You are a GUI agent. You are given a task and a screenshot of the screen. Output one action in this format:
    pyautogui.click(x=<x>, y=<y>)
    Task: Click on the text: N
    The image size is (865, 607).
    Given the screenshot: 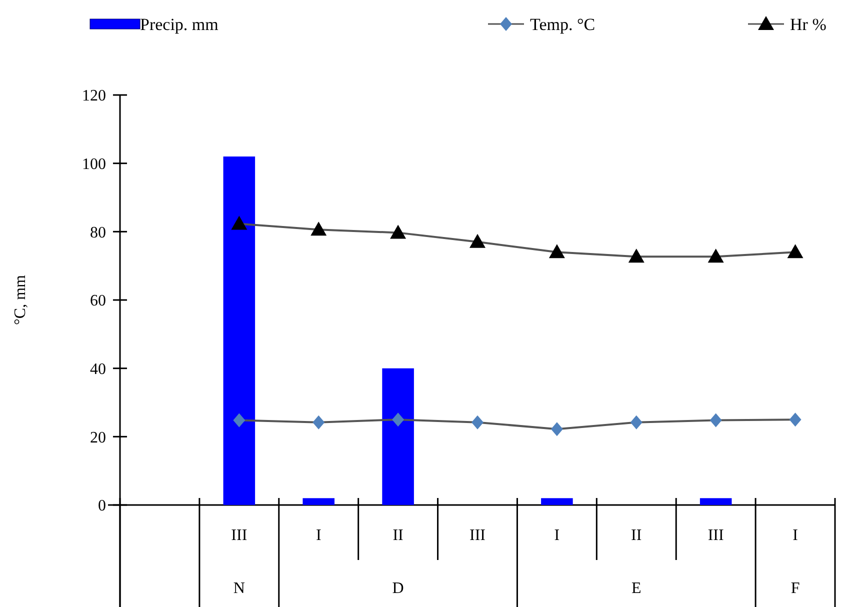 What is the action you would take?
    pyautogui.click(x=239, y=588)
    